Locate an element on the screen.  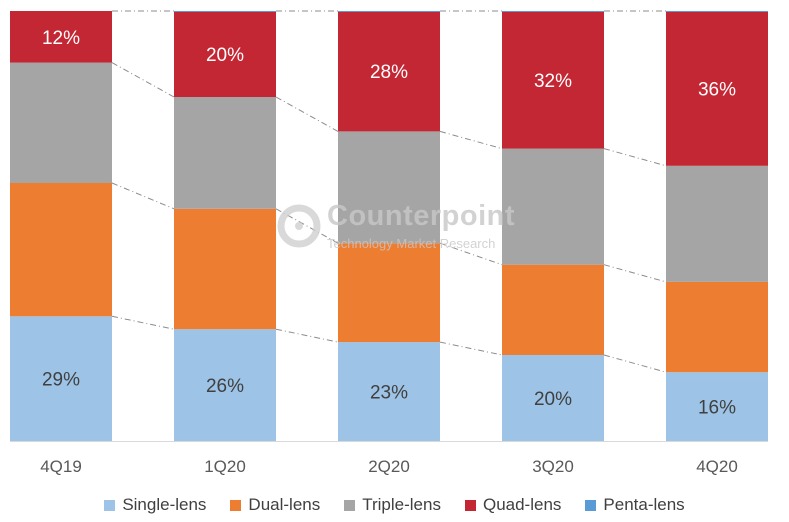
bar-single-lens-1q20 is located at coordinates (225, 385).